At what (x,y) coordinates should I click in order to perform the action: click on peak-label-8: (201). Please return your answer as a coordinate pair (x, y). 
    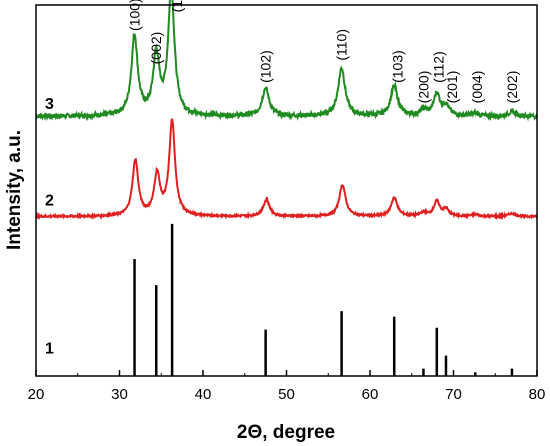
    Looking at the image, I should click on (452, 87).